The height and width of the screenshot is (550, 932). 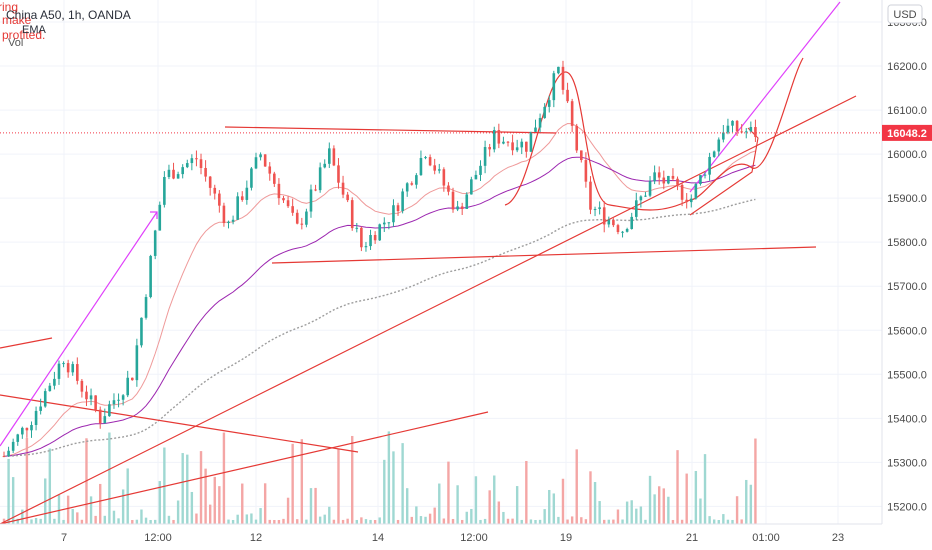 I want to click on currency-button: USD, so click(x=905, y=14).